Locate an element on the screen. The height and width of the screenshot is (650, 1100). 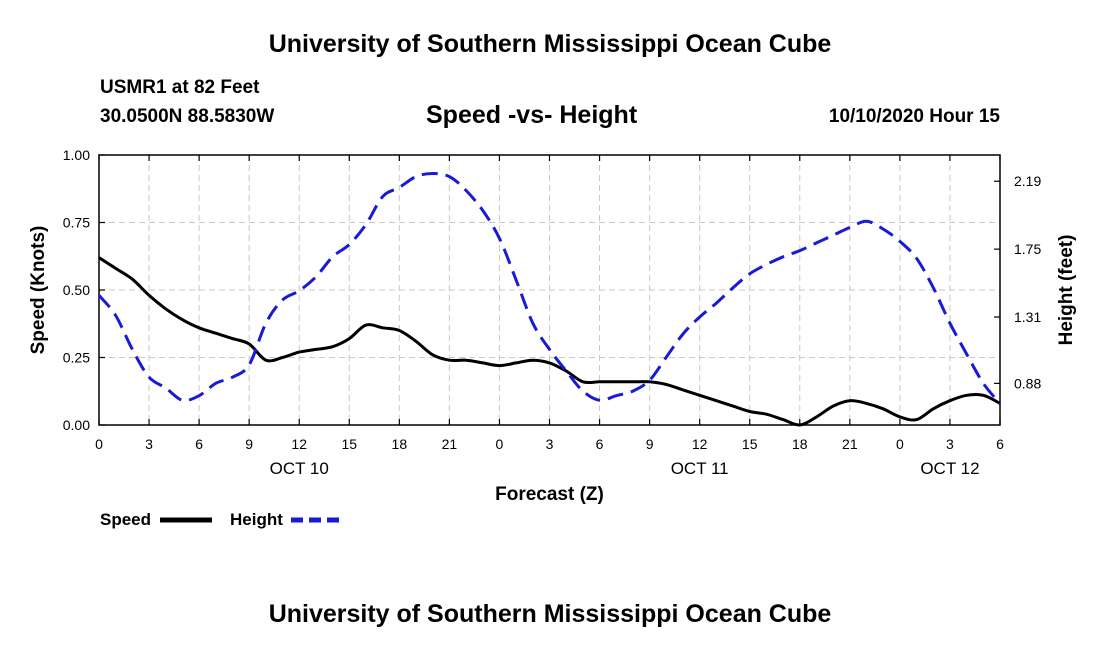
chart-subtitle: Speed -vs- Height is located at coordinates (532, 115).